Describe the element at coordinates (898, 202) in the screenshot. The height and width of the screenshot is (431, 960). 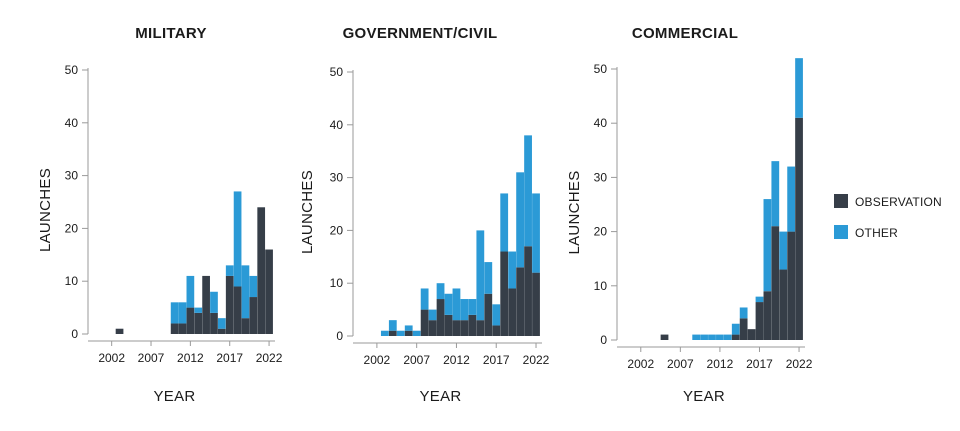
I see `legend-label-observation: OBSERVATION` at that location.